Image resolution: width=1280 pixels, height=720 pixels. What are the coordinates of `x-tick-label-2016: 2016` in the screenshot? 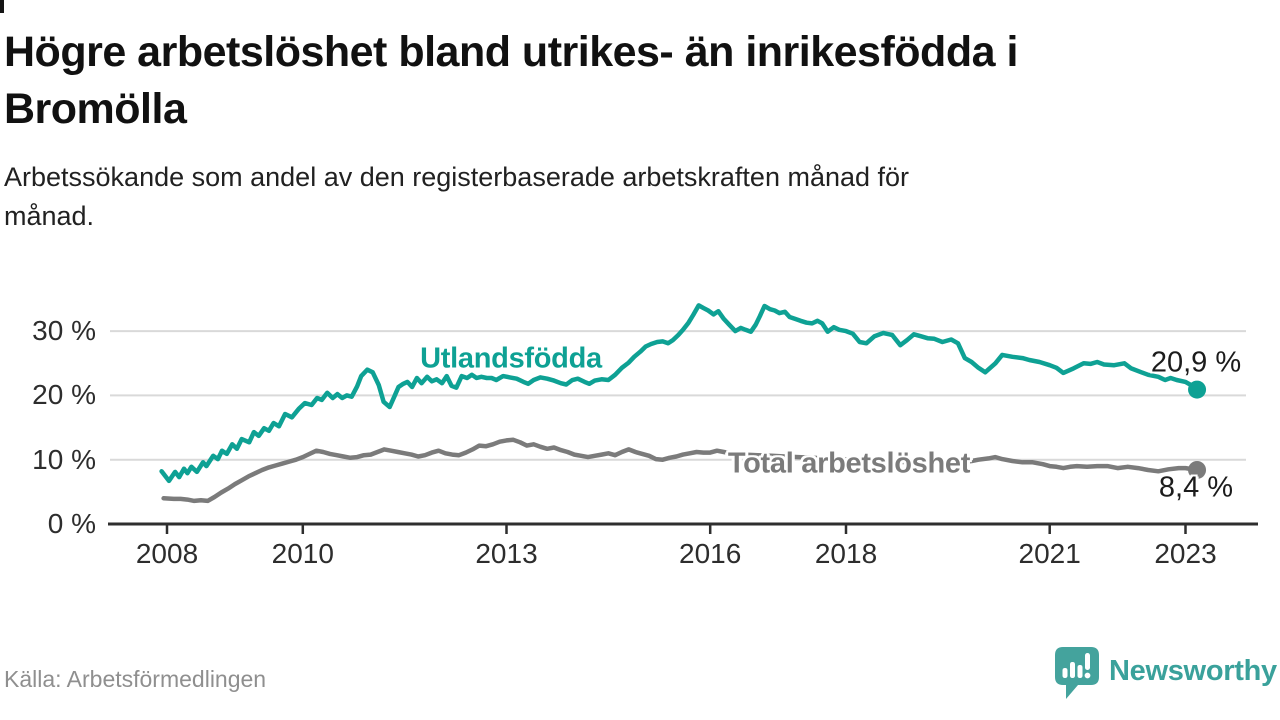 It's located at (710, 553).